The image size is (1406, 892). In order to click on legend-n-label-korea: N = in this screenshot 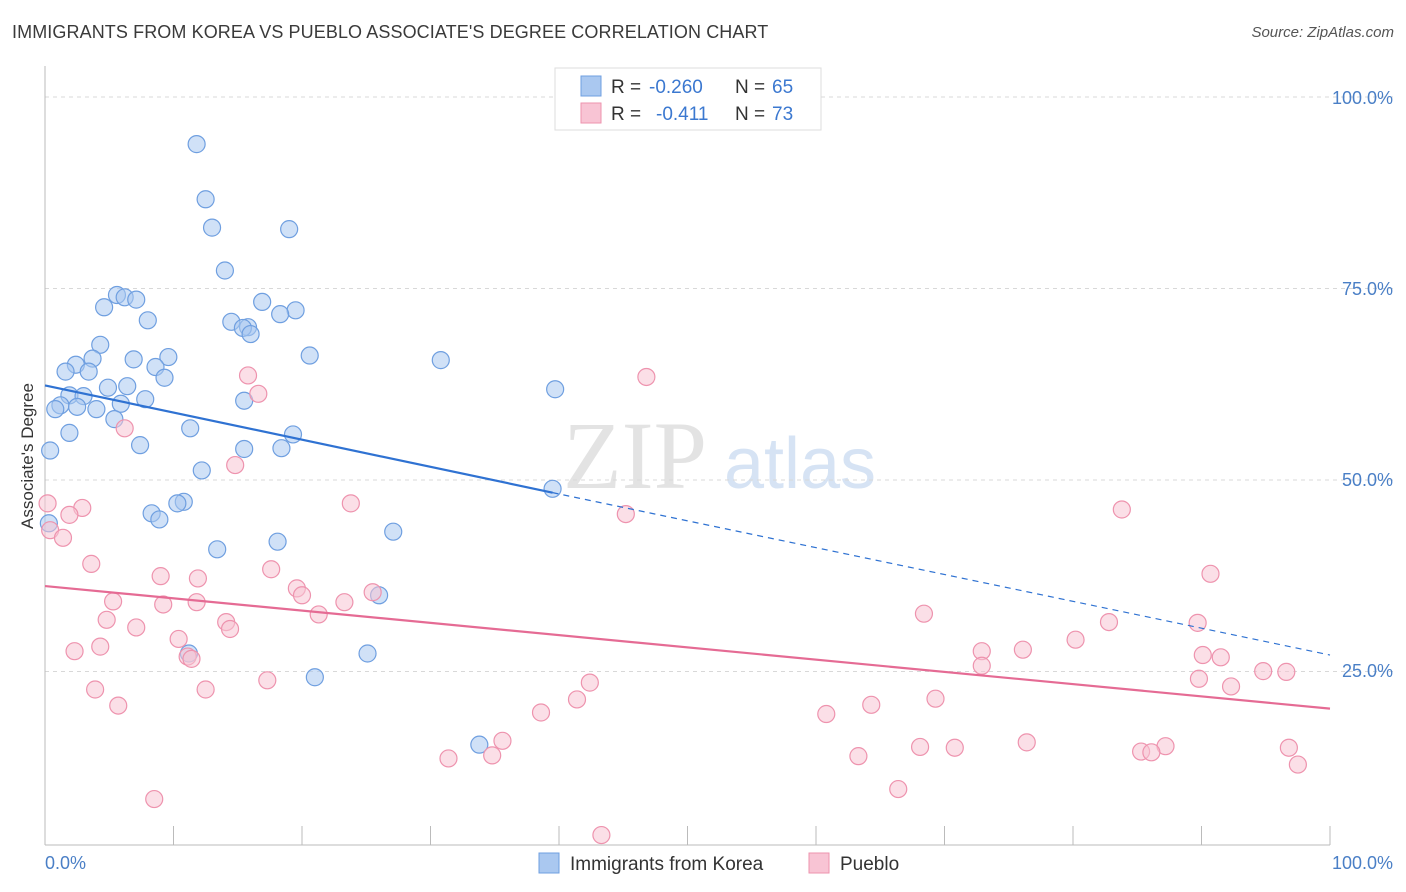, I will do `click(750, 87)`.